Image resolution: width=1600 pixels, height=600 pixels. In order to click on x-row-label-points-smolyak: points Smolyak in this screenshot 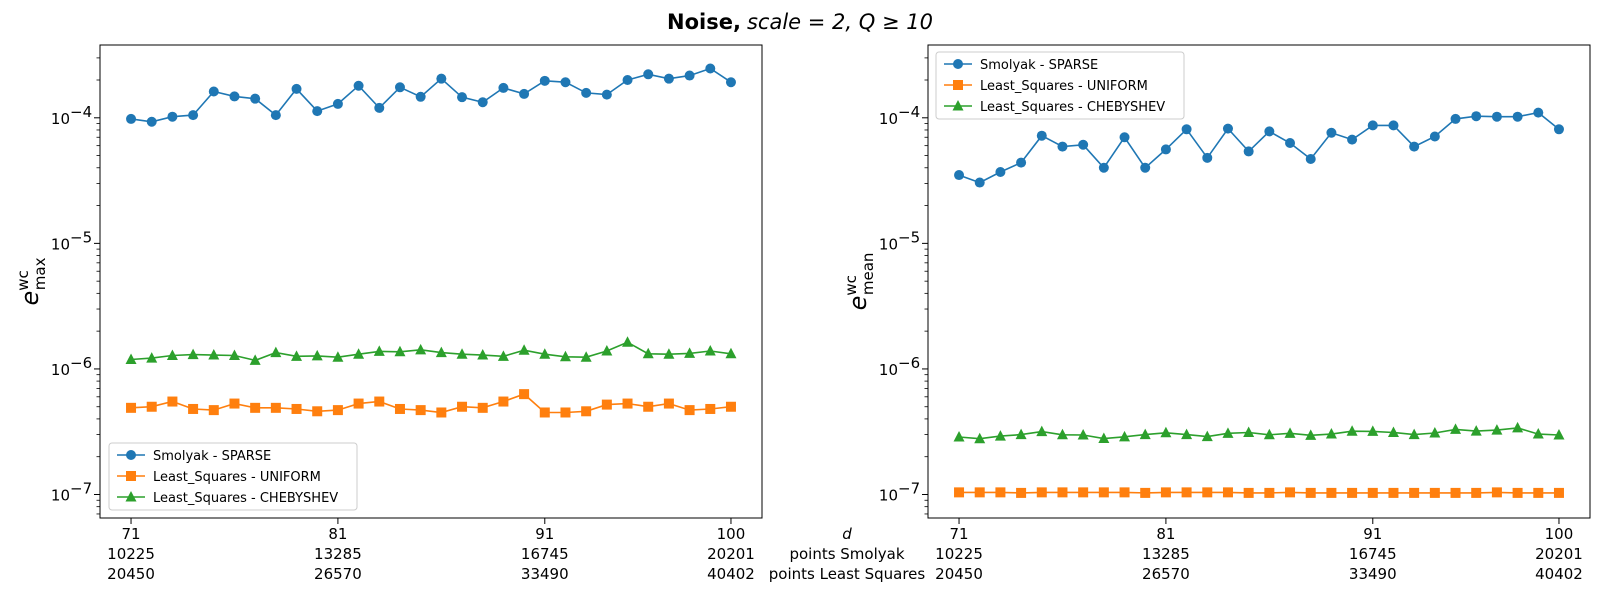, I will do `click(846, 554)`.